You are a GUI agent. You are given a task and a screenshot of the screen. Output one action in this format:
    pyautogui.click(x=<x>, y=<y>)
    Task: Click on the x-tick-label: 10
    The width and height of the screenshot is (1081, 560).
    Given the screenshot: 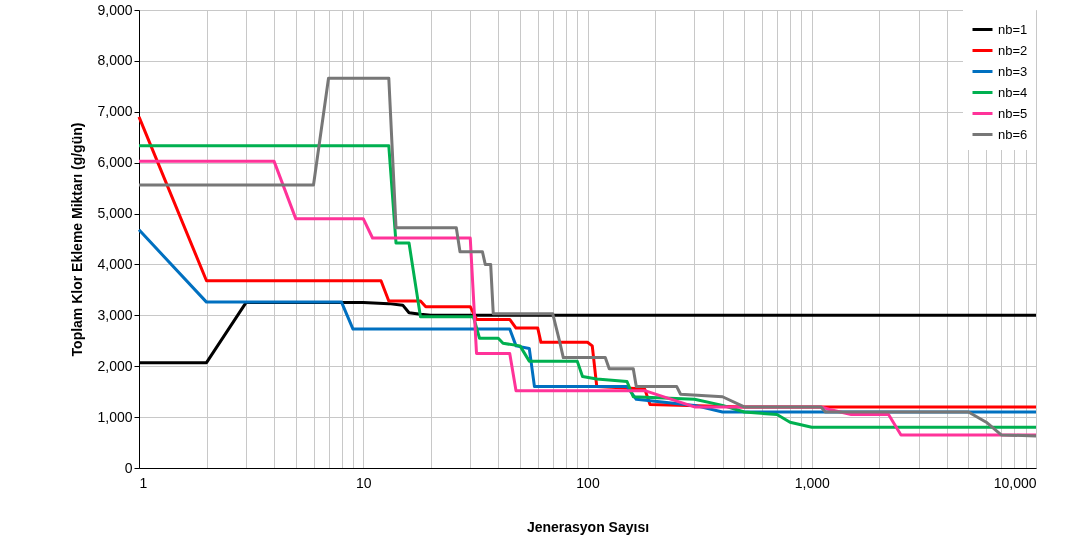 What is the action you would take?
    pyautogui.click(x=363, y=482)
    